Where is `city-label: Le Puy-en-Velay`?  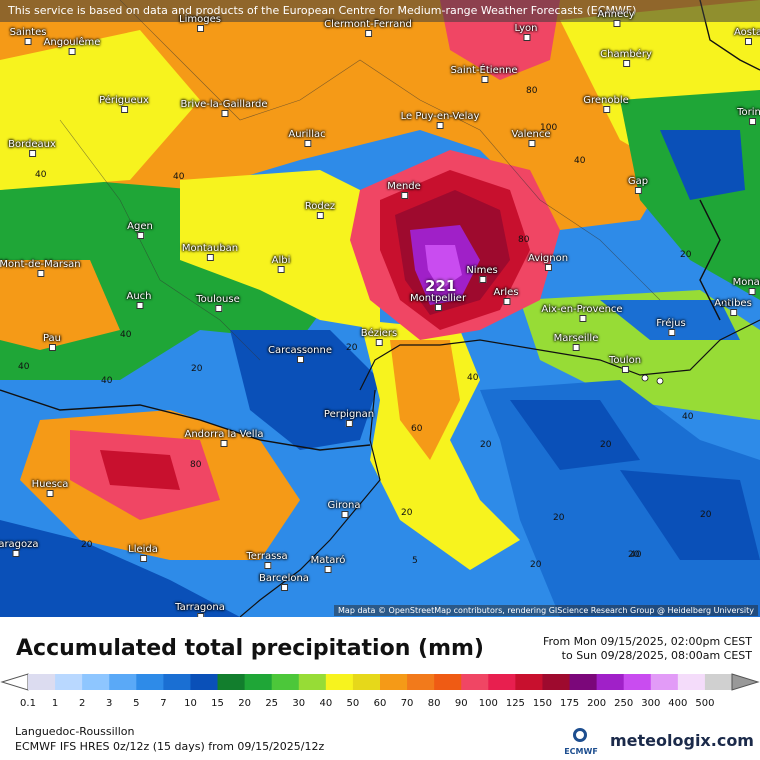 city-label: Le Puy-en-Velay is located at coordinates (440, 120).